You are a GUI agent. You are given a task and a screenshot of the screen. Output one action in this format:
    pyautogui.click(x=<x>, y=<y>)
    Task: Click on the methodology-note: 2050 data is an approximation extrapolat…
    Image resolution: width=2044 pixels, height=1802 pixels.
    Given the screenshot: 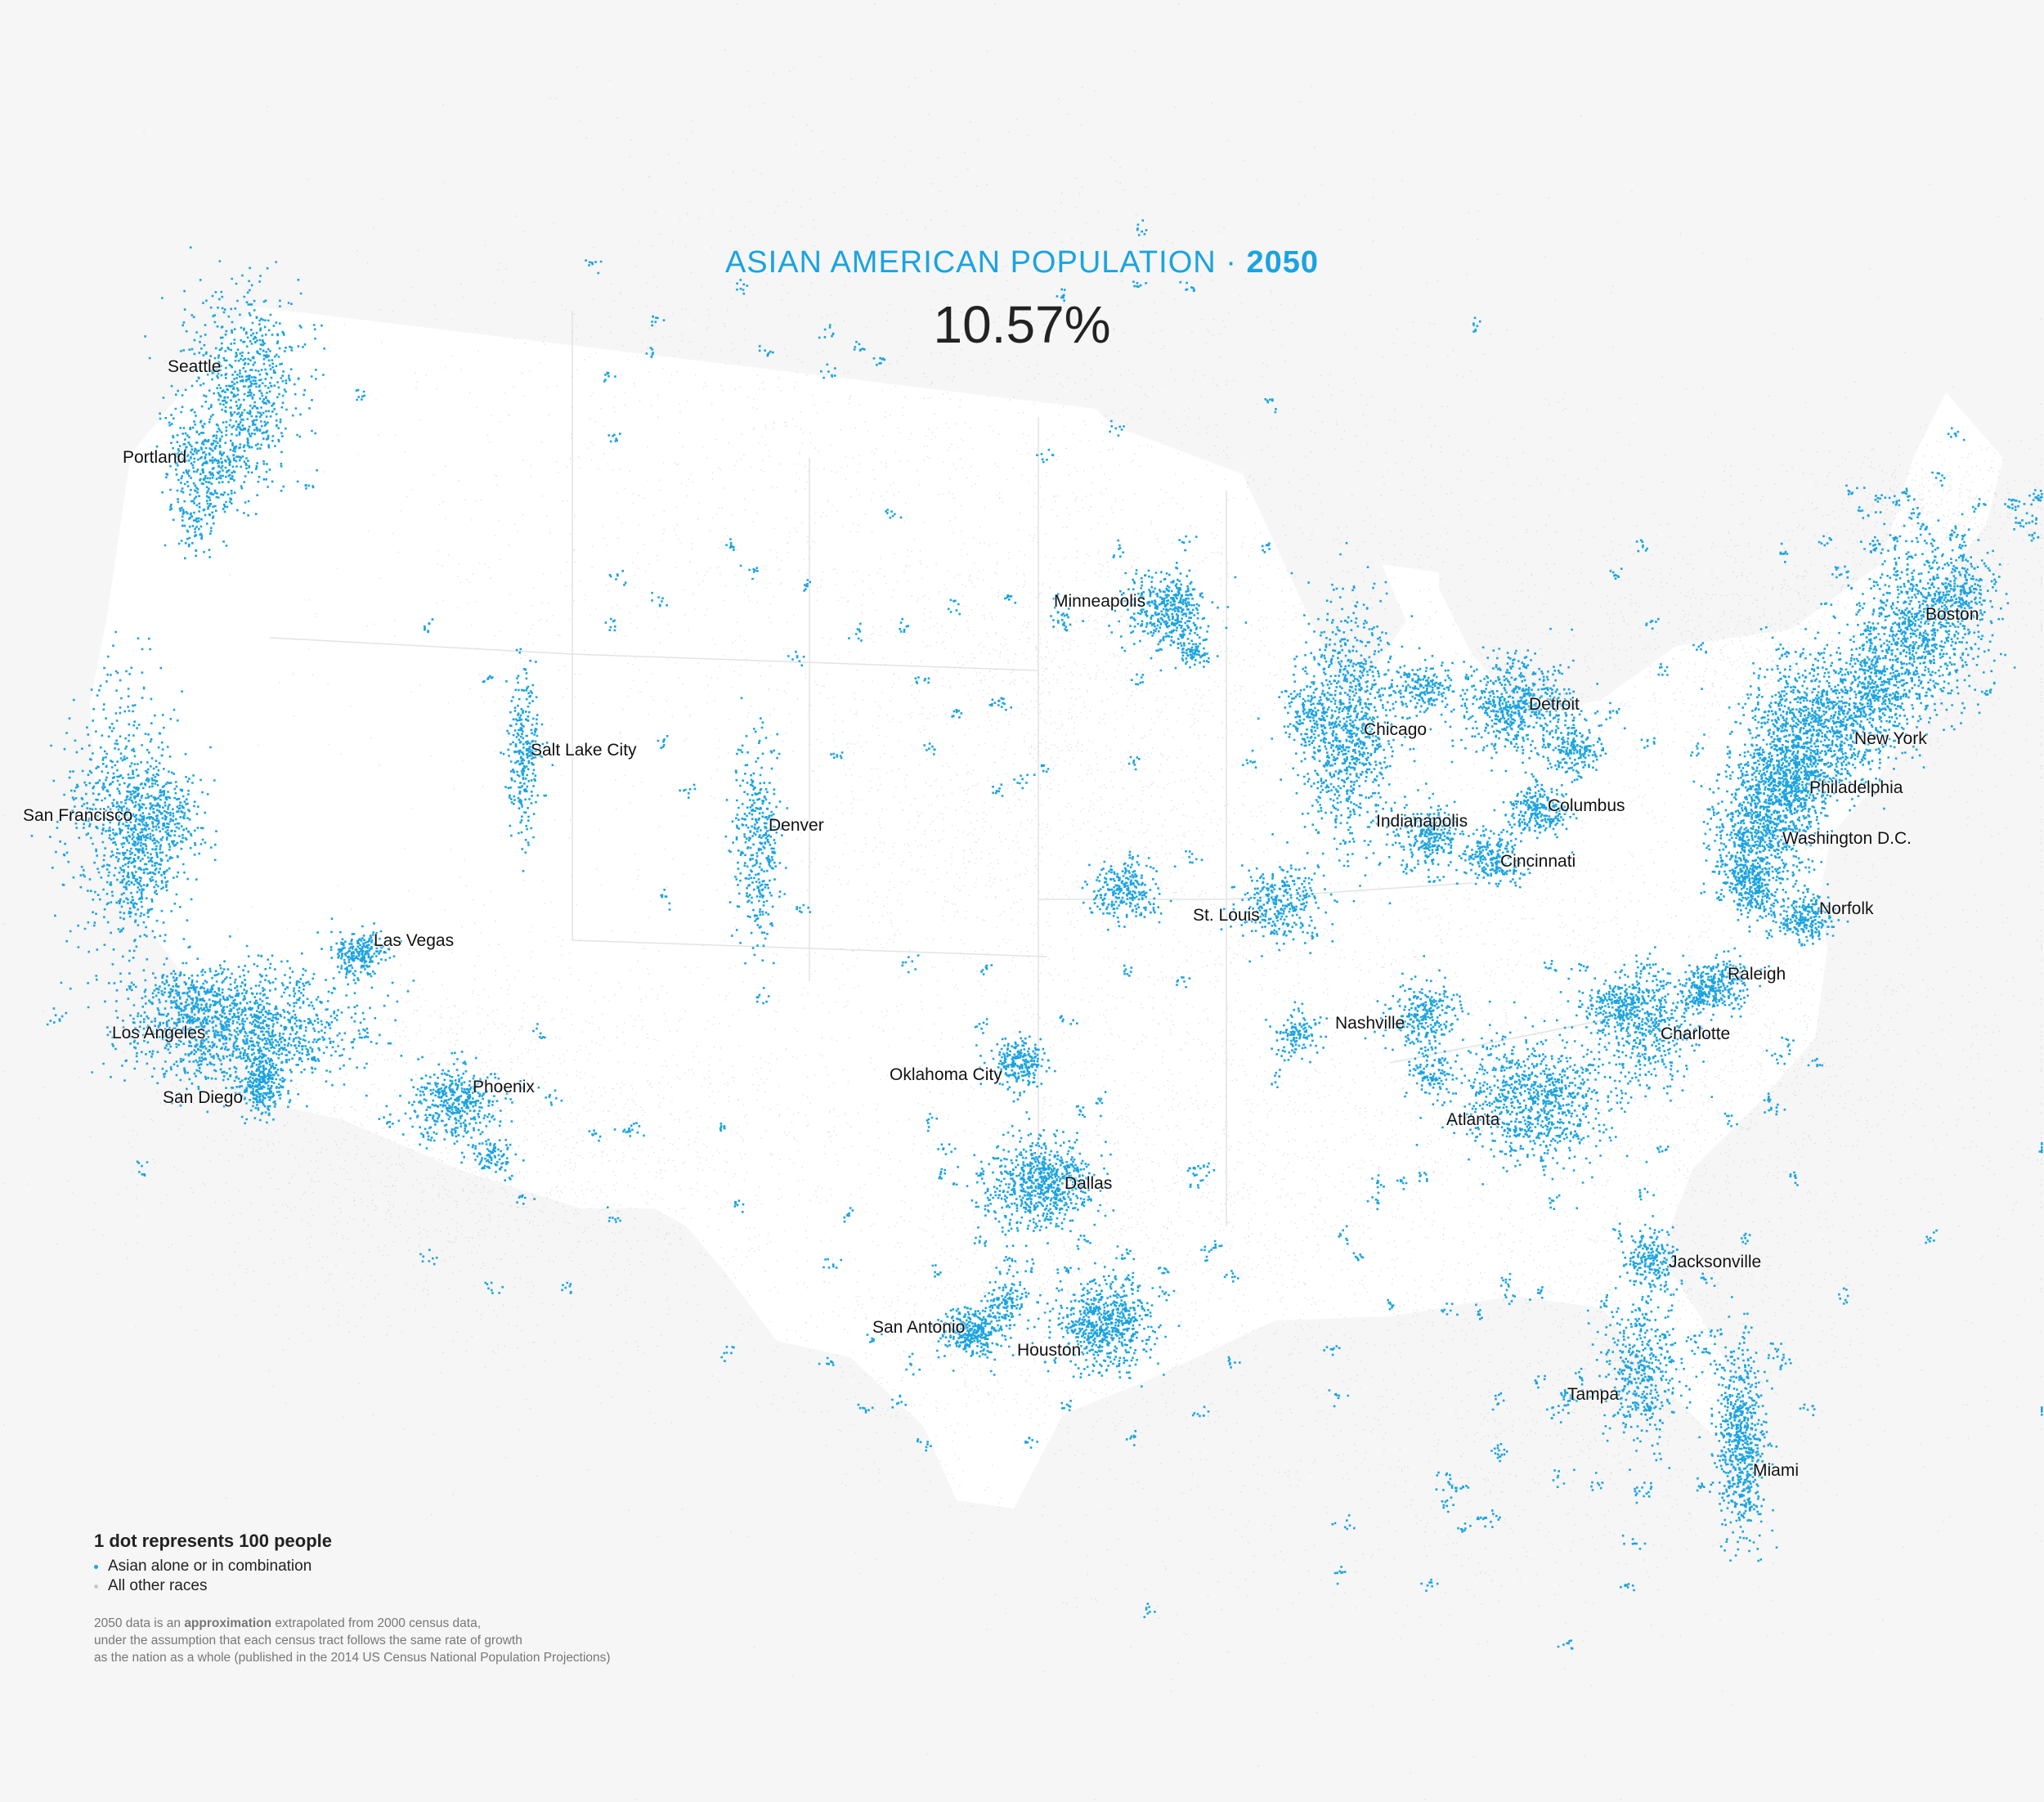 What is the action you would take?
    pyautogui.click(x=352, y=1640)
    